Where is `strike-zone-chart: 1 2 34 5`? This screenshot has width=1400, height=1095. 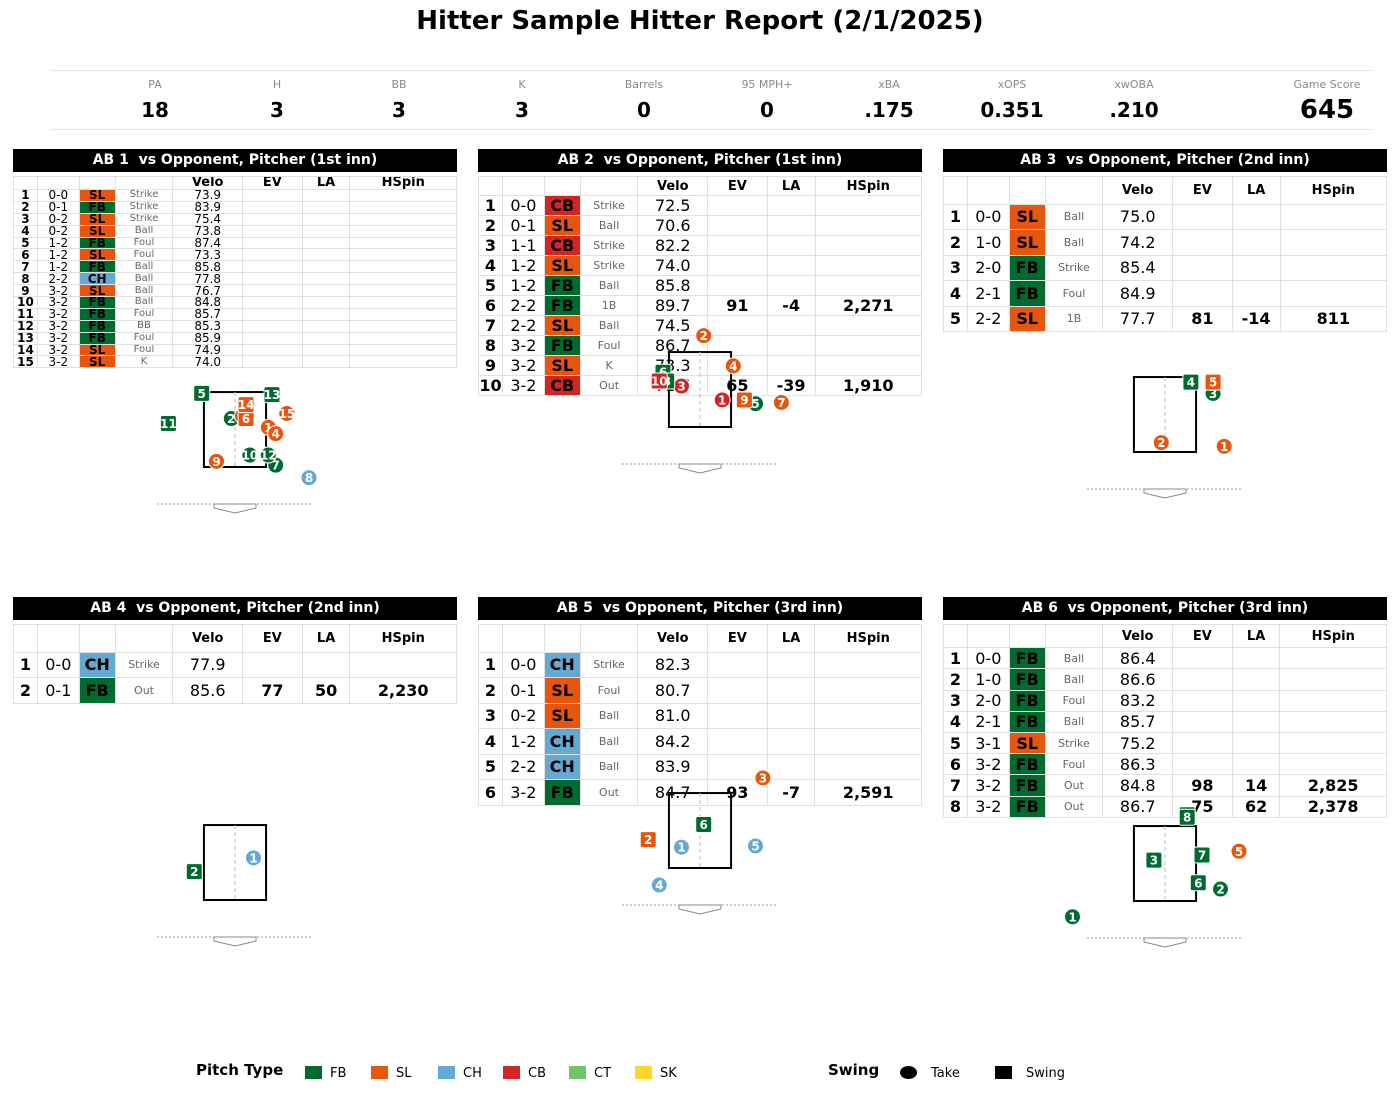 strike-zone-chart: 1 2 34 5 is located at coordinates (1165, 436).